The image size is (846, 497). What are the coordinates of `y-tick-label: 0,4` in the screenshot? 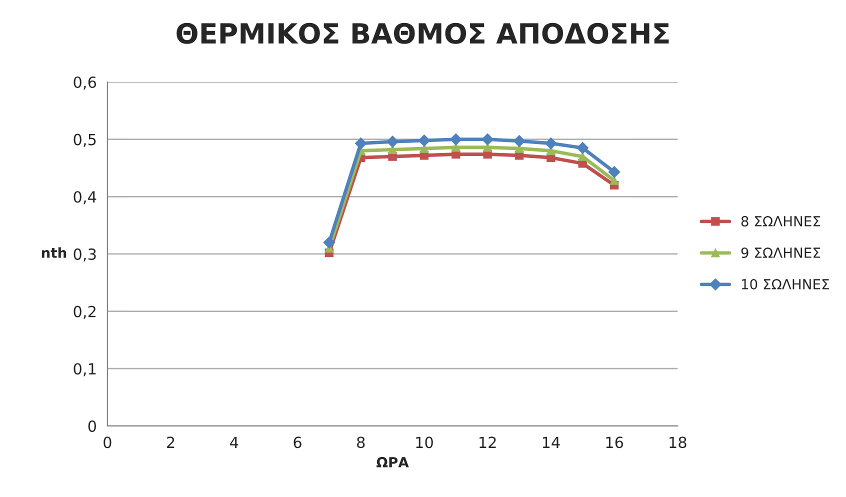 It's located at (85, 197).